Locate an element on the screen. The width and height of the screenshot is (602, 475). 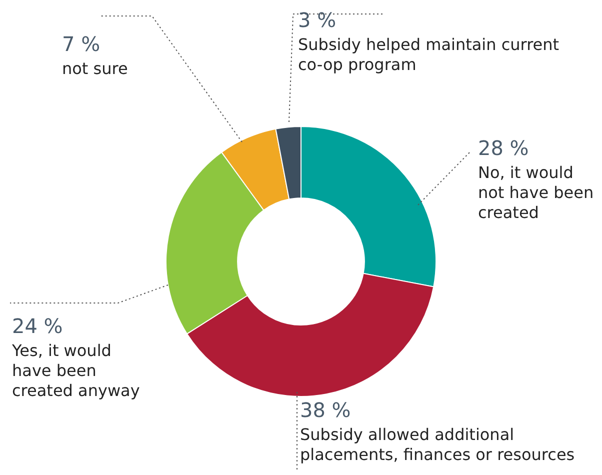
data-label: 24 % is located at coordinates (37, 326).